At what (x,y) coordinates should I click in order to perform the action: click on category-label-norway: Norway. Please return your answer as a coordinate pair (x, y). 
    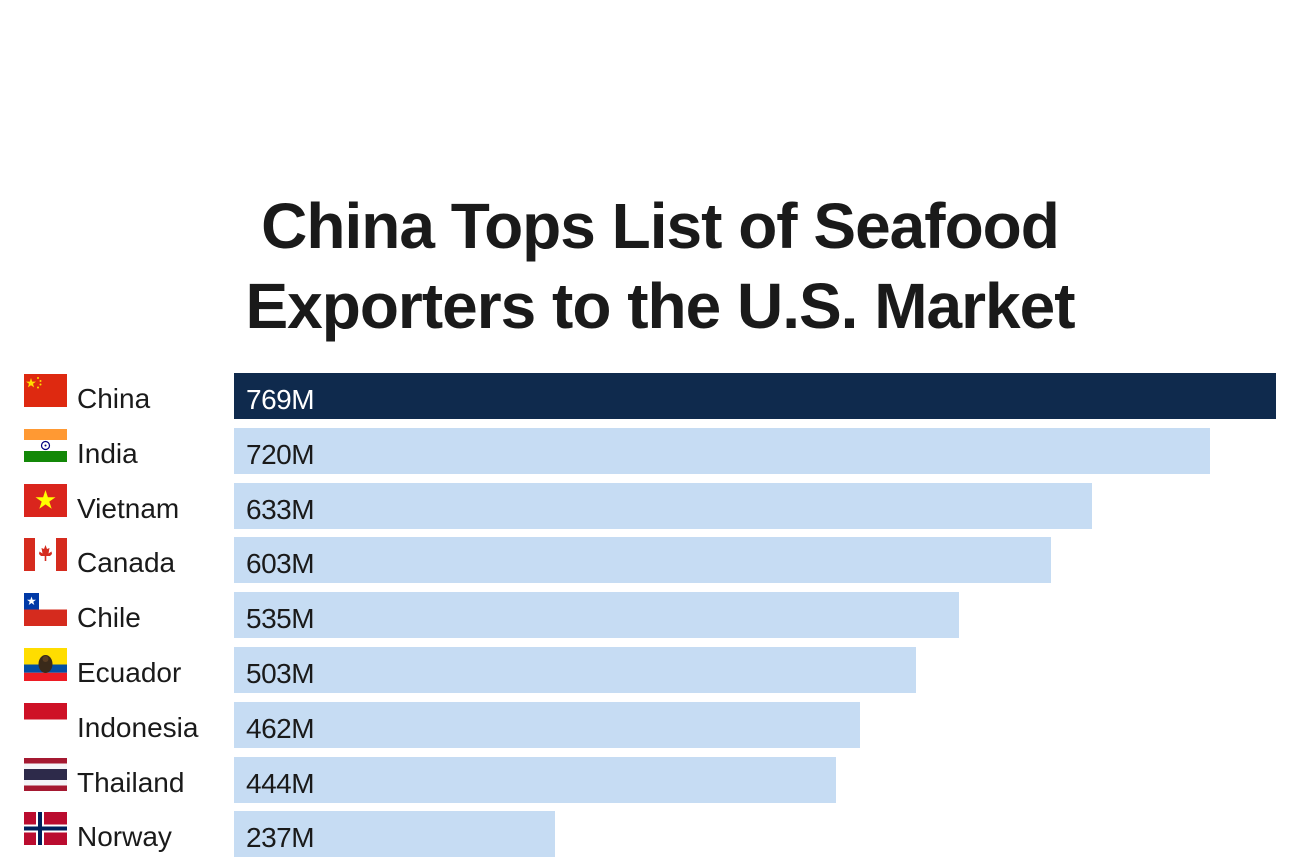
    Looking at the image, I should click on (124, 837).